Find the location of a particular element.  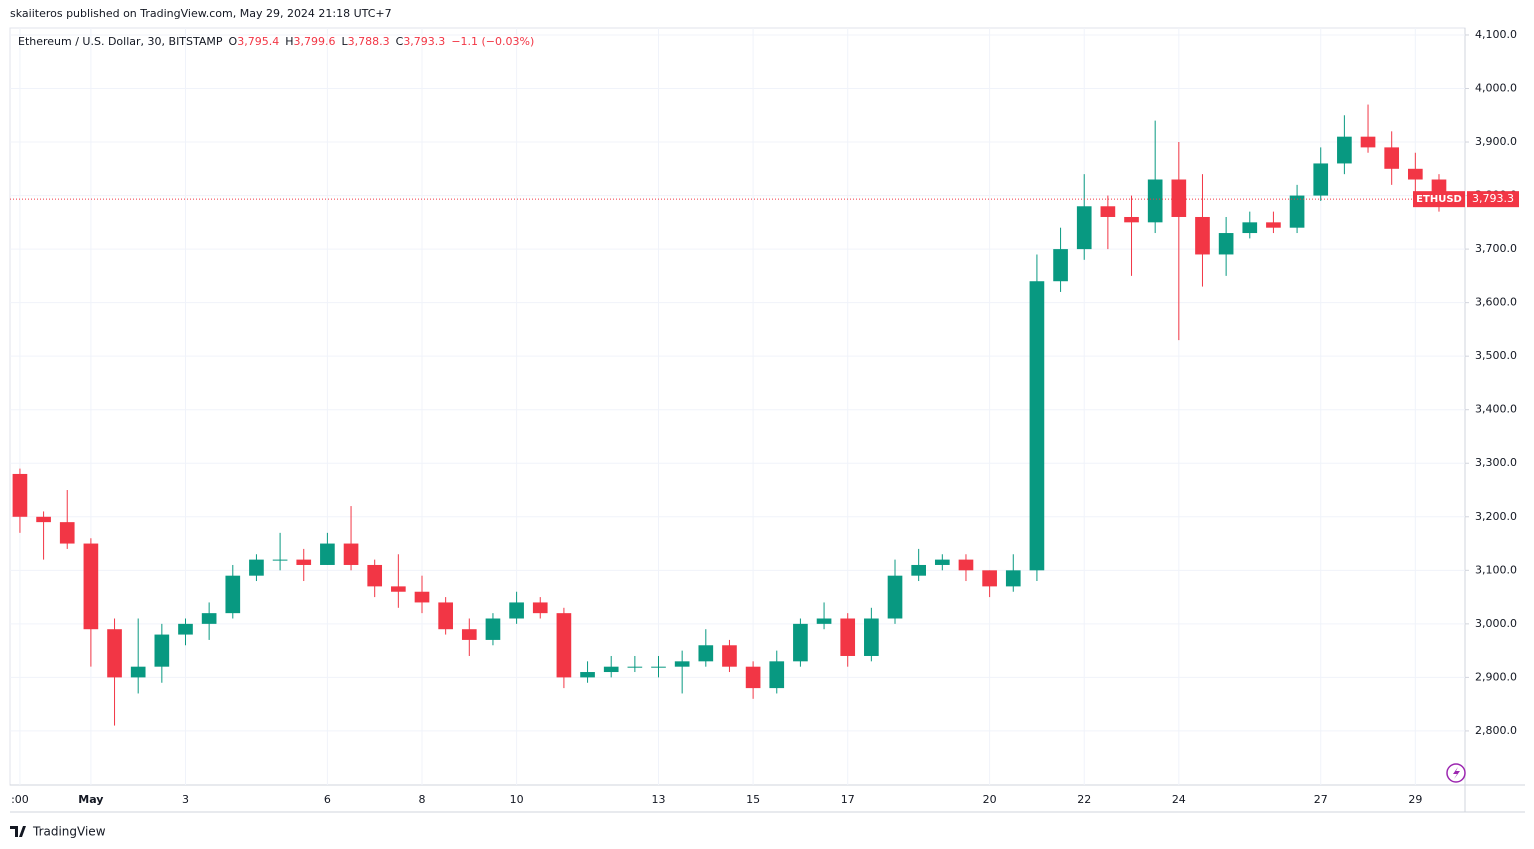

price-tag is located at coordinates (1493, 199).